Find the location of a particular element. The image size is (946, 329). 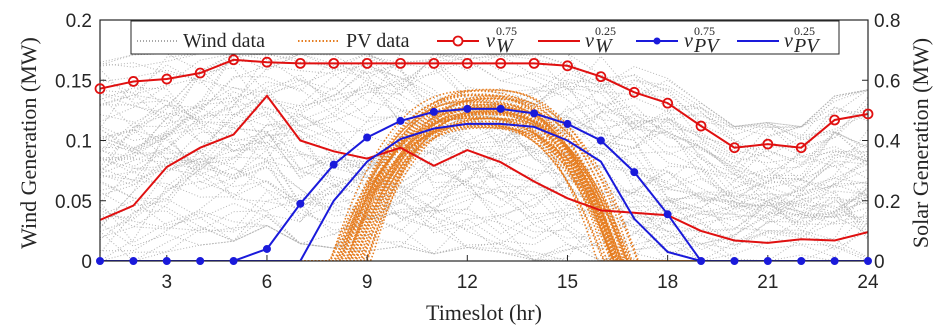

y-right-tick-label: 0.2 is located at coordinates (887, 202).